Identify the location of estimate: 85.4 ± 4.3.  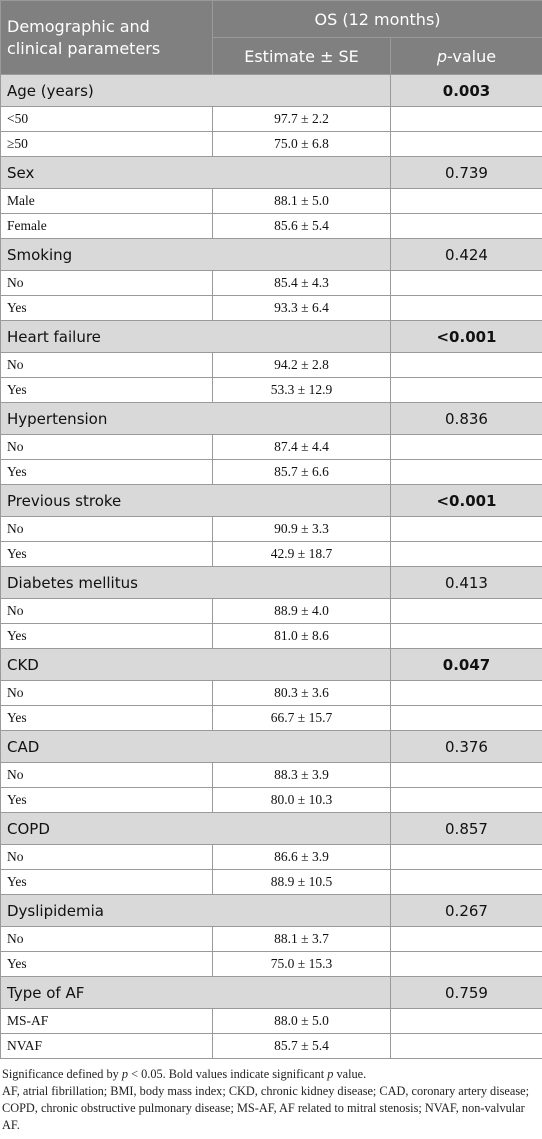
(301, 283).